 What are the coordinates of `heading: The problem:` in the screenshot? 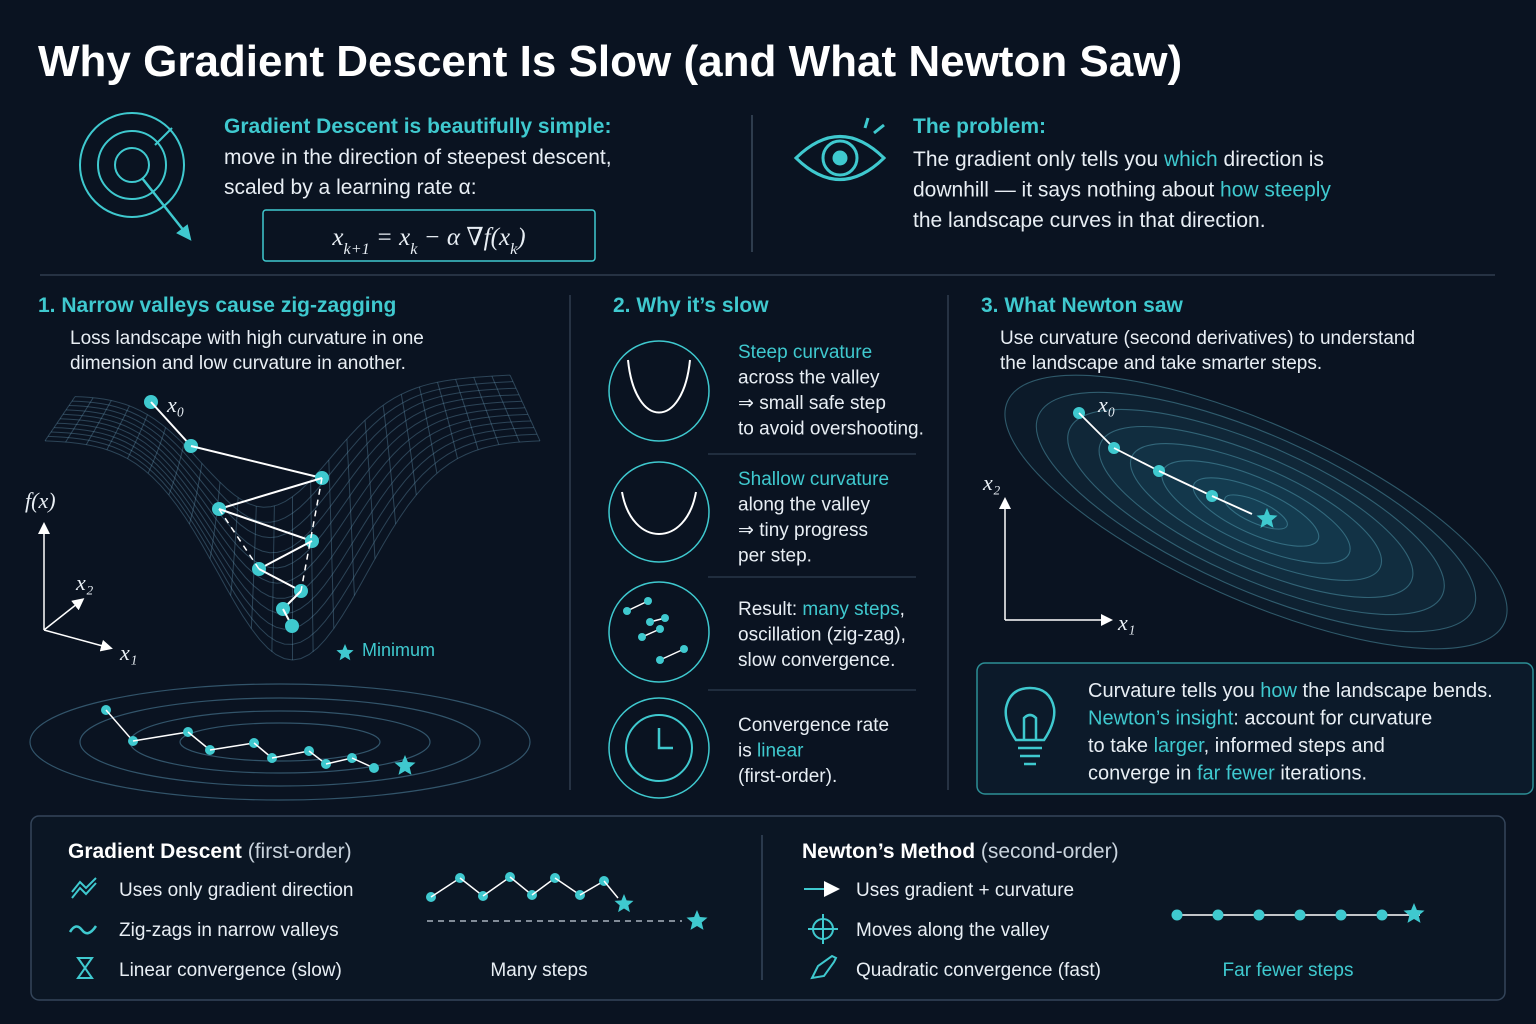 It's located at (979, 126).